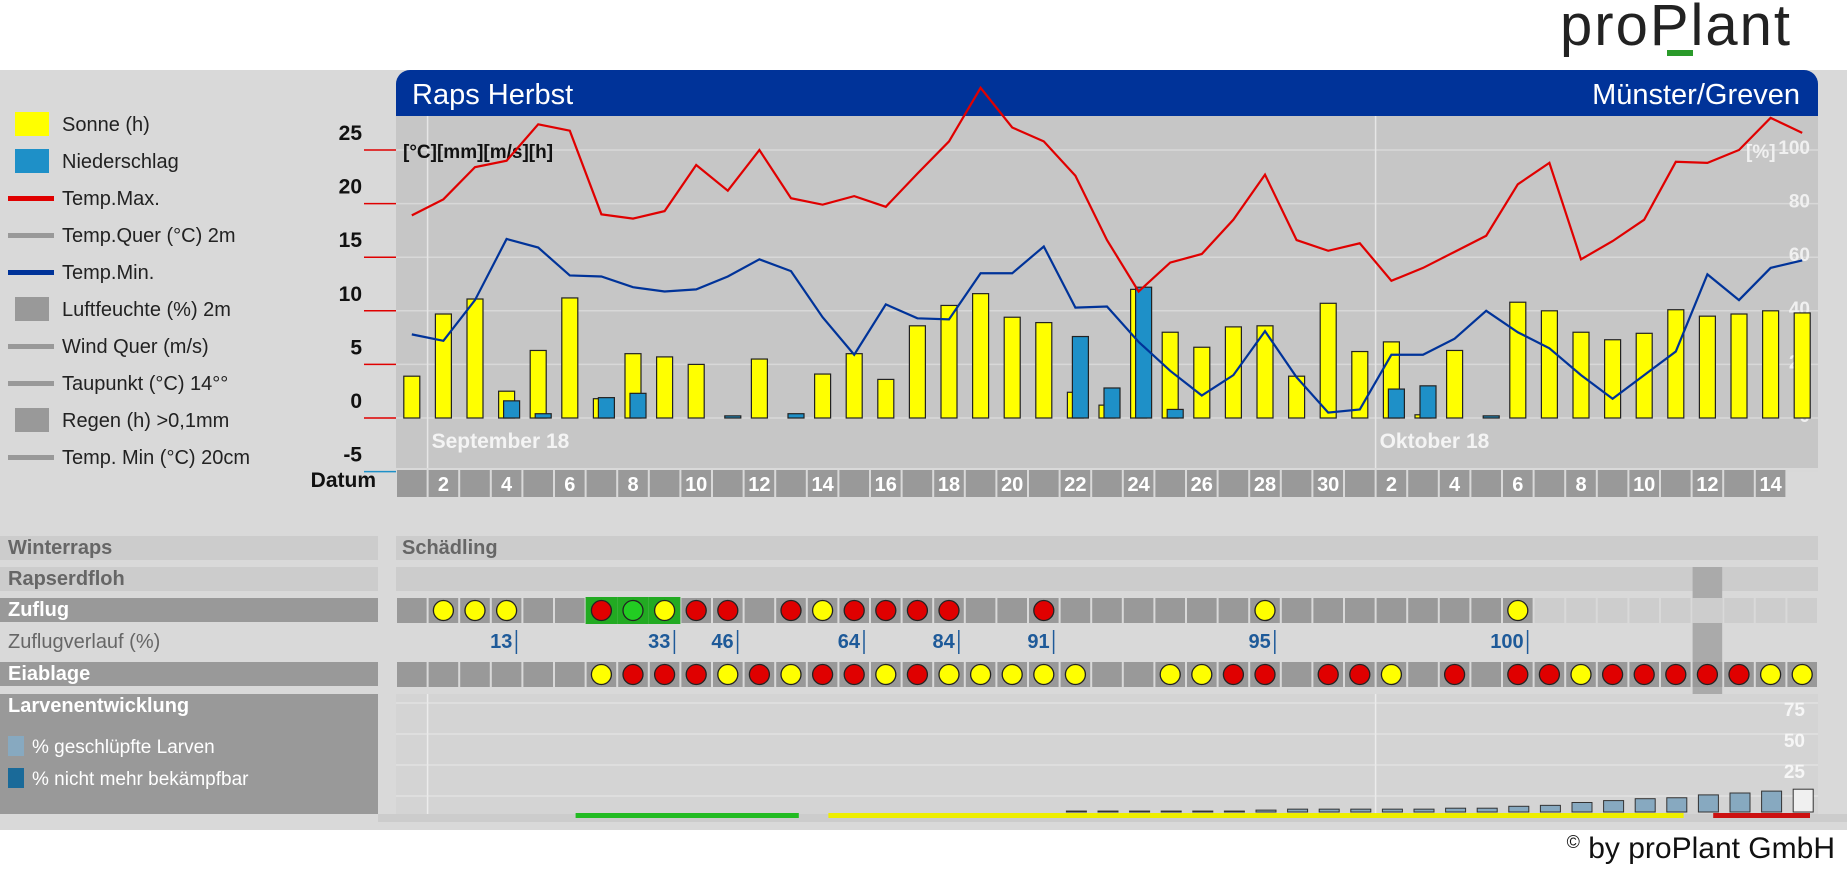 The height and width of the screenshot is (881, 1847). I want to click on date-tick-label: 26, so click(1202, 485).